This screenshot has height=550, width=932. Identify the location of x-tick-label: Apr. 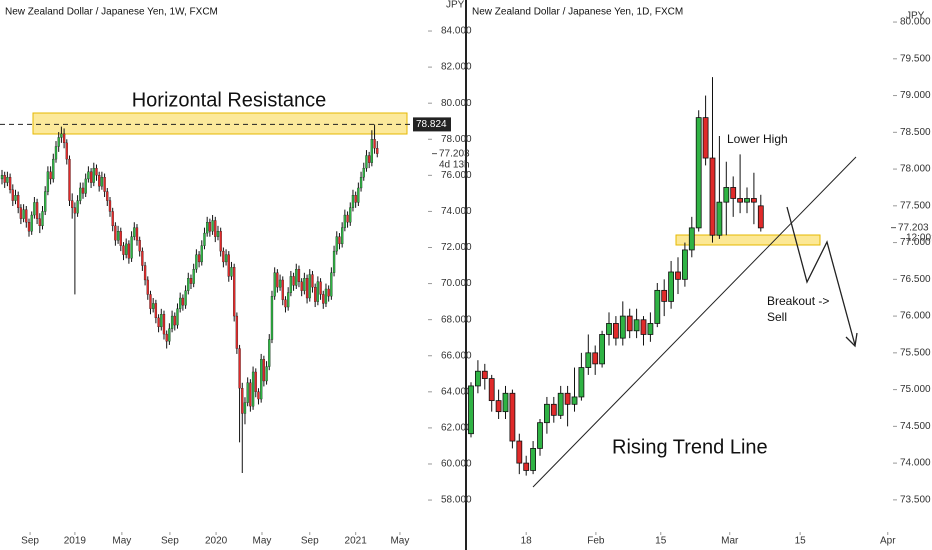
(888, 541).